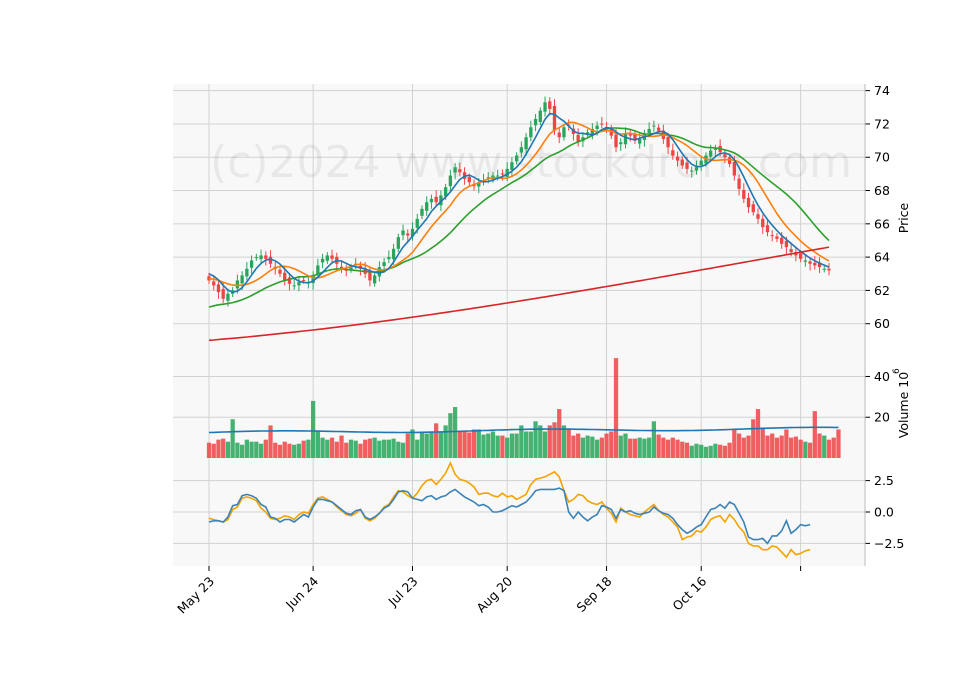 The image size is (960, 694). I want to click on price-tick-label: 64, so click(882, 257).